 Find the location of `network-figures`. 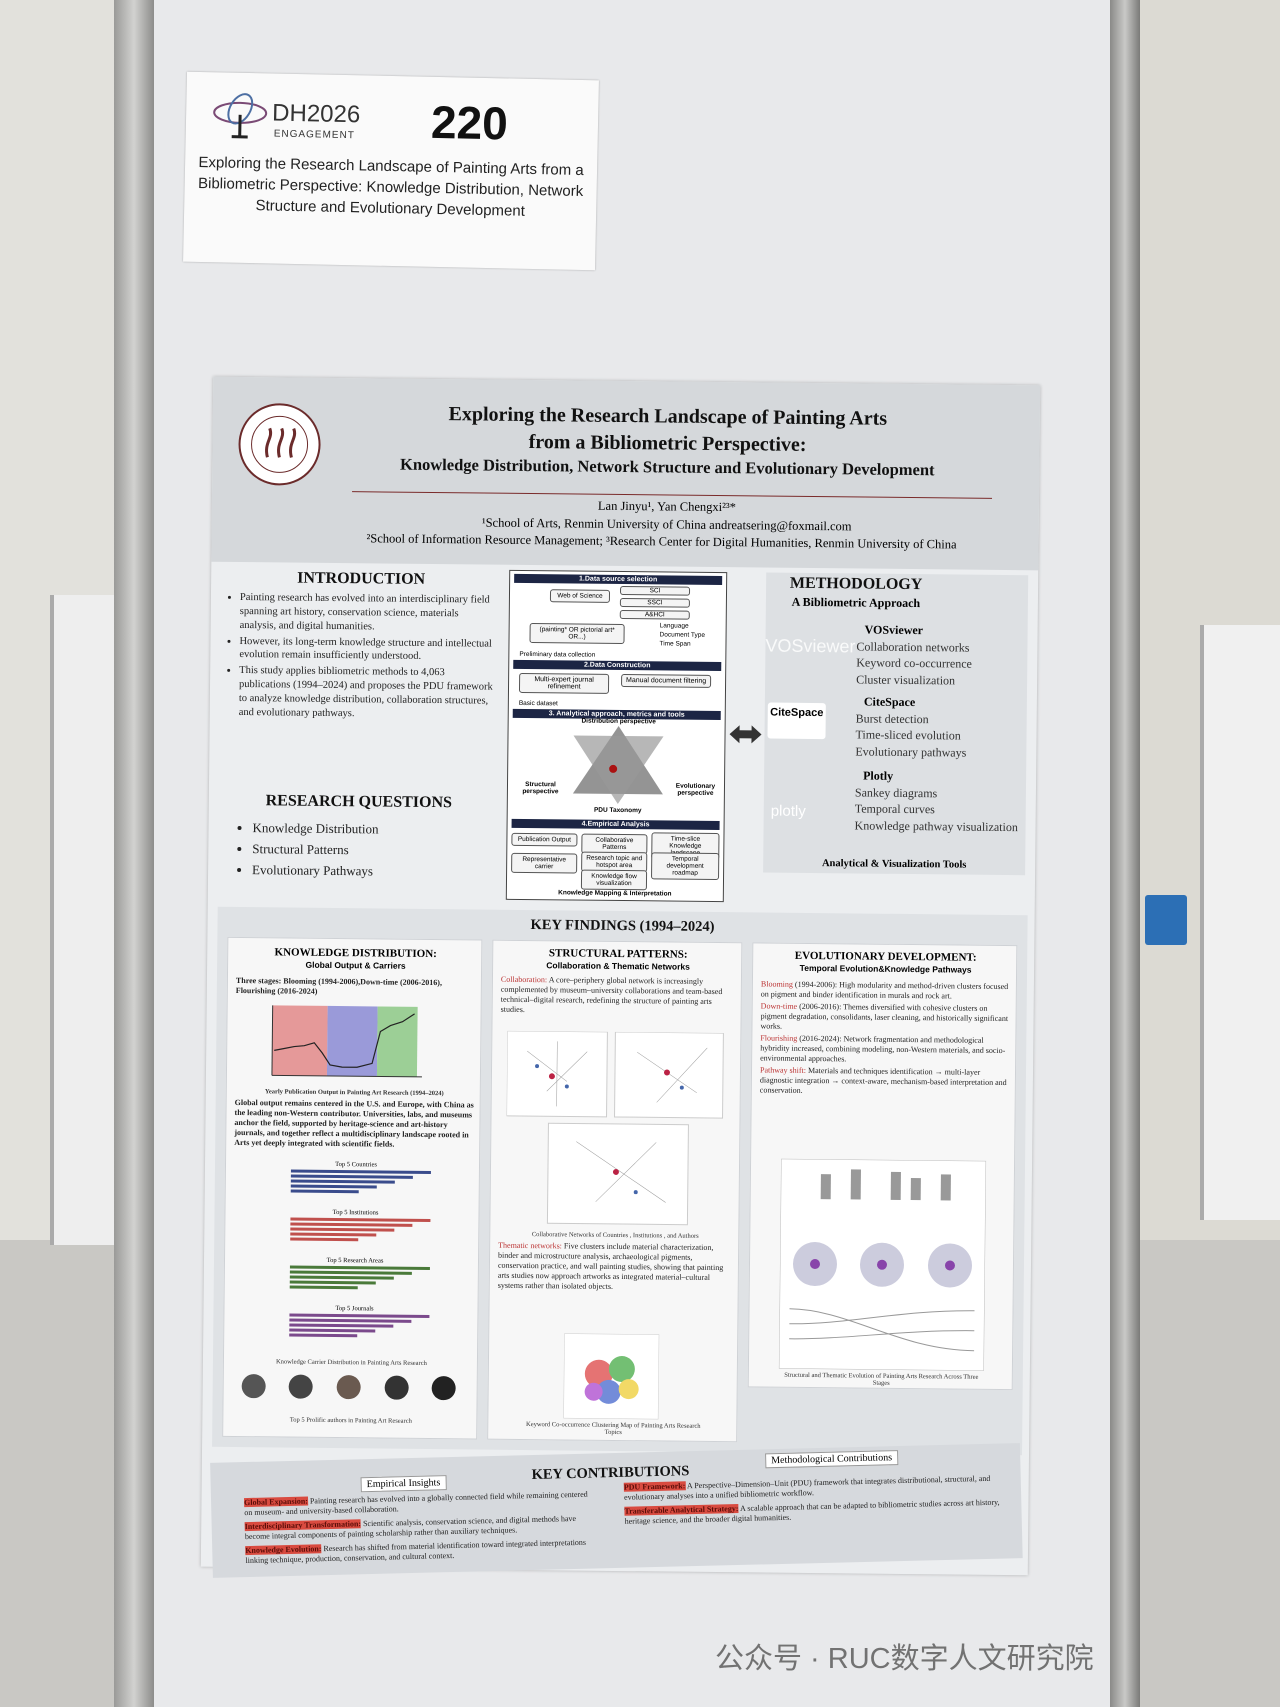

network-figures is located at coordinates (615, 1128).